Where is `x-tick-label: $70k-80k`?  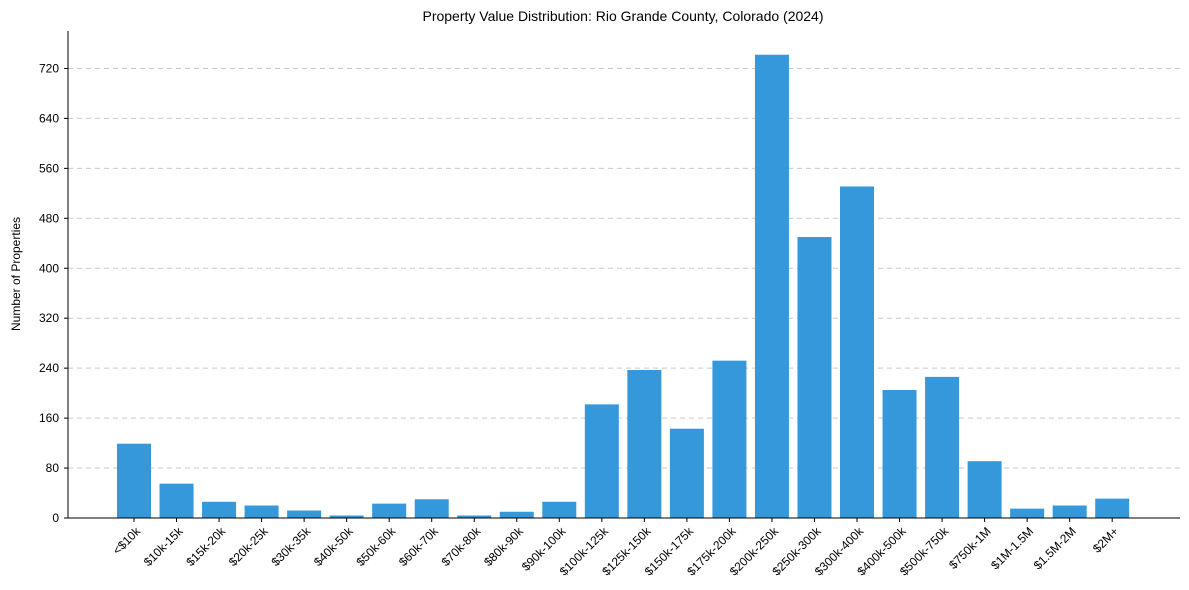
x-tick-label: $70k-80k is located at coordinates (462, 547).